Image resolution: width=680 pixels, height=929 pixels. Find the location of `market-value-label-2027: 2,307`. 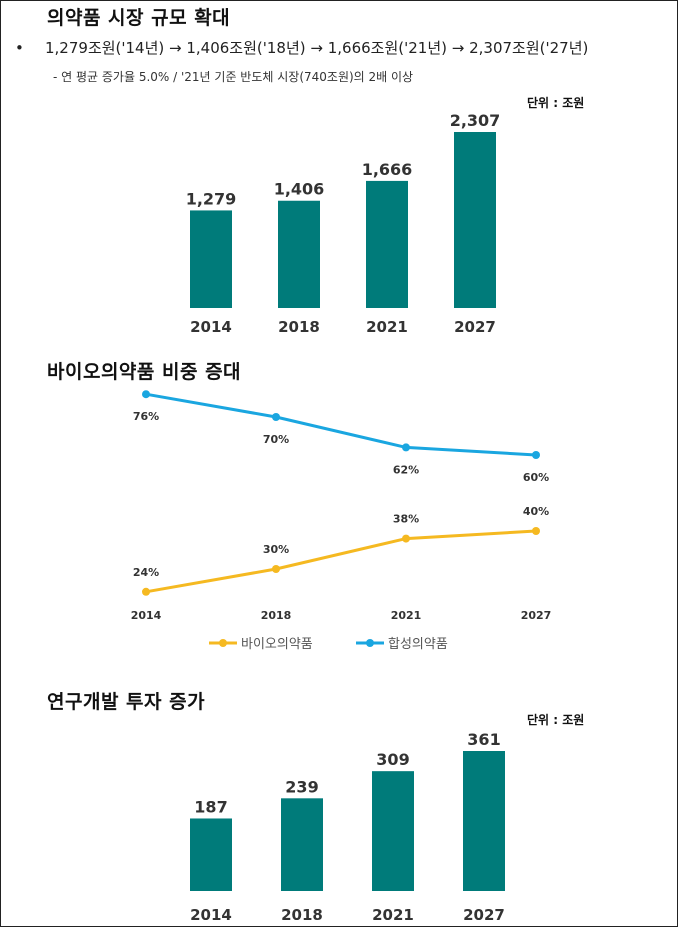

market-value-label-2027: 2,307 is located at coordinates (475, 120).